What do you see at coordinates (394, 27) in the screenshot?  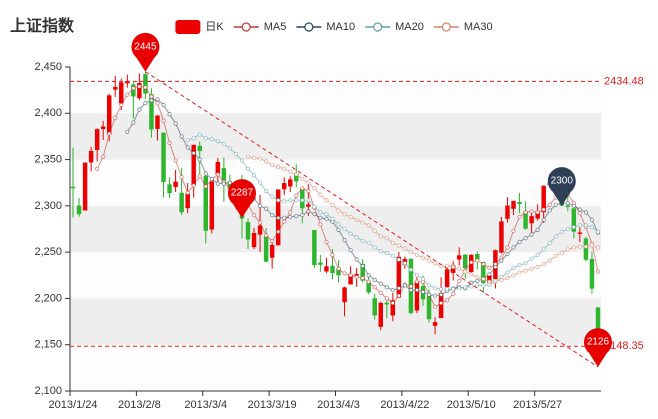 I see `legend-item: MA20` at bounding box center [394, 27].